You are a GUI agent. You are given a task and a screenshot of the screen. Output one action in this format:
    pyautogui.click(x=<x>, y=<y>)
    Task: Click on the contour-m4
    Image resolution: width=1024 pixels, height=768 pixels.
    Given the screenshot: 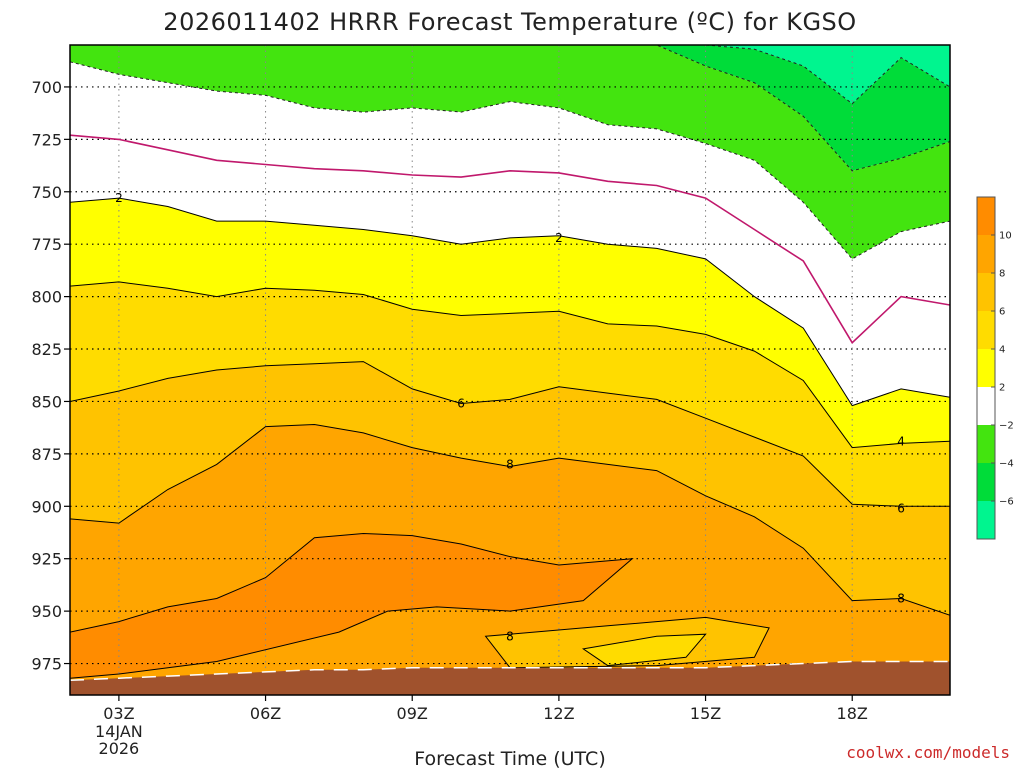 What is the action you would take?
    pyautogui.click(x=510, y=108)
    